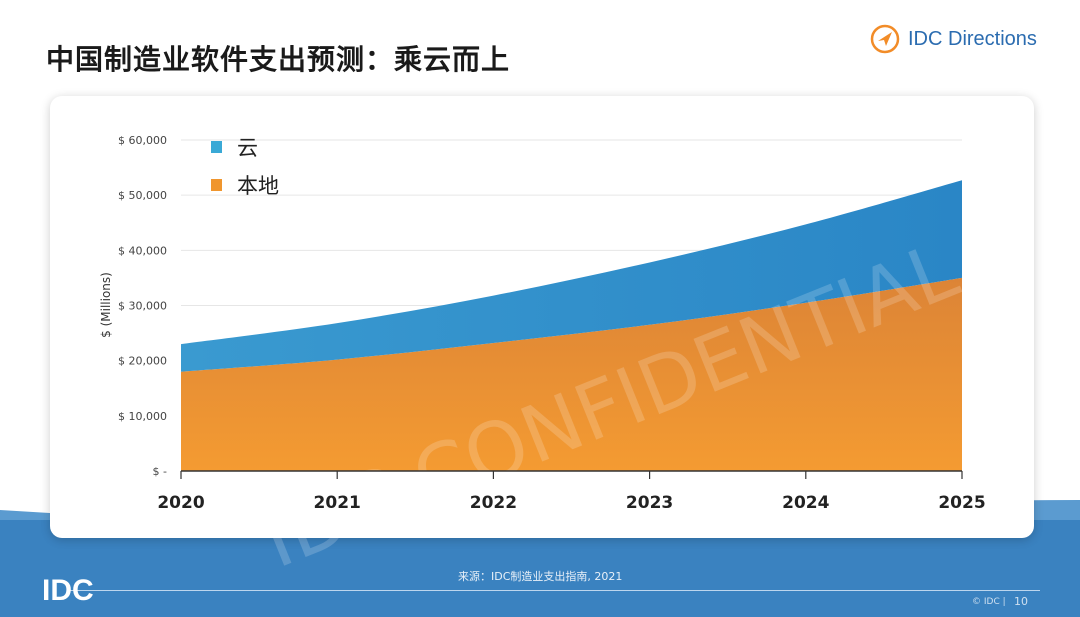  I want to click on brand-logo: IDC Directions, so click(953, 39).